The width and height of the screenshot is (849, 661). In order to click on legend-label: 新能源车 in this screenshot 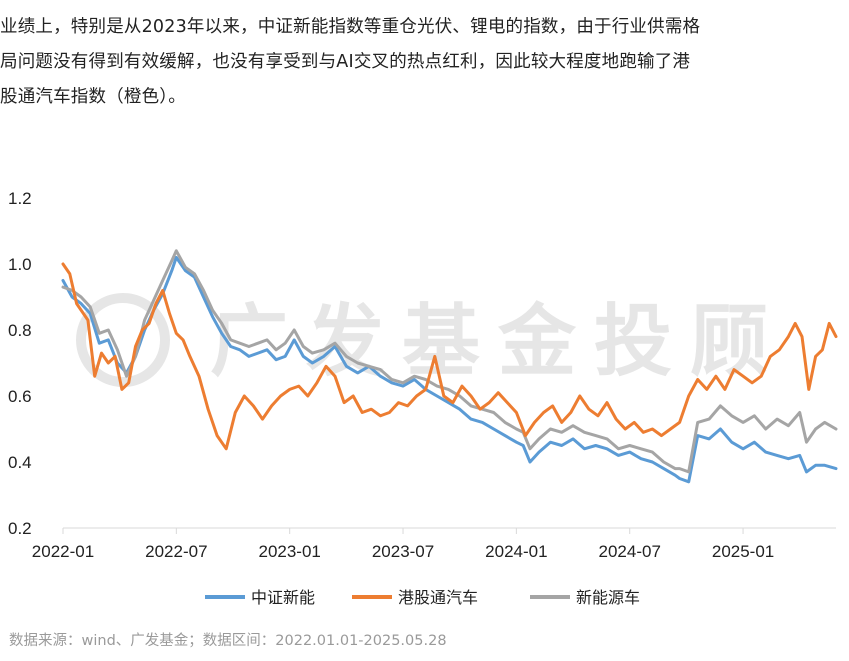, I will do `click(608, 597)`.